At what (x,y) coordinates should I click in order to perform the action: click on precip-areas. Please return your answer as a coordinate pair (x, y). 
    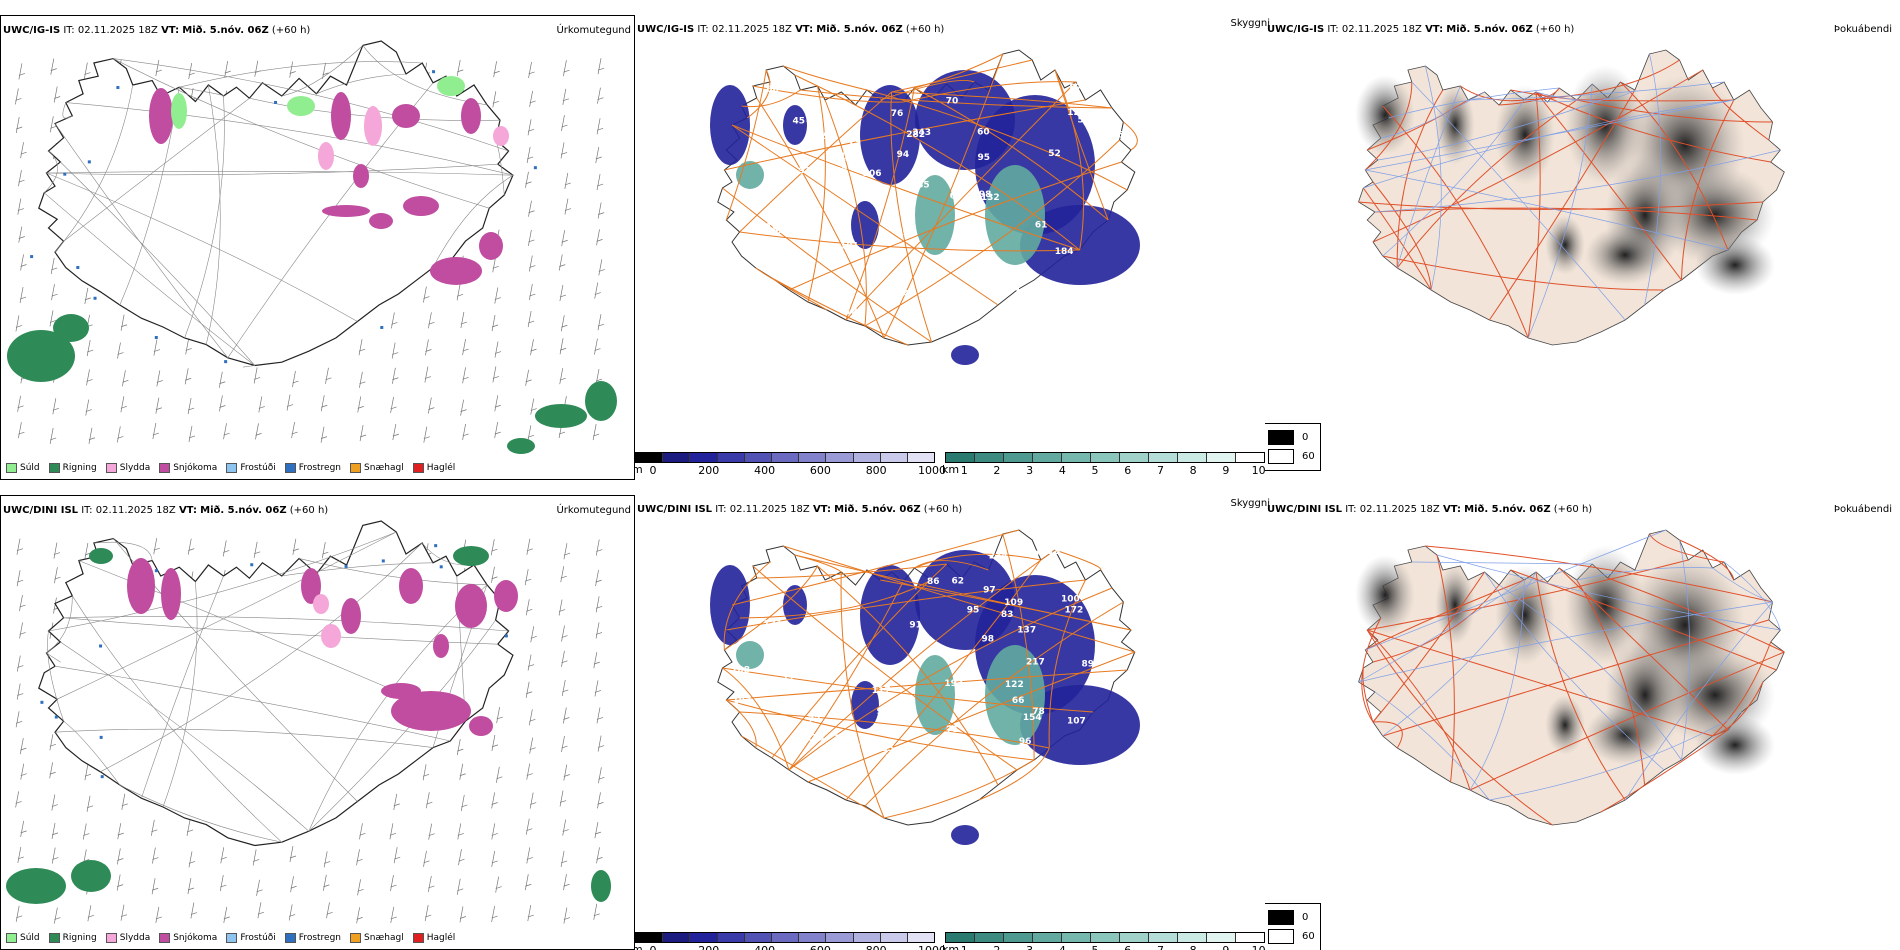
    Looking at the image, I should click on (312, 262).